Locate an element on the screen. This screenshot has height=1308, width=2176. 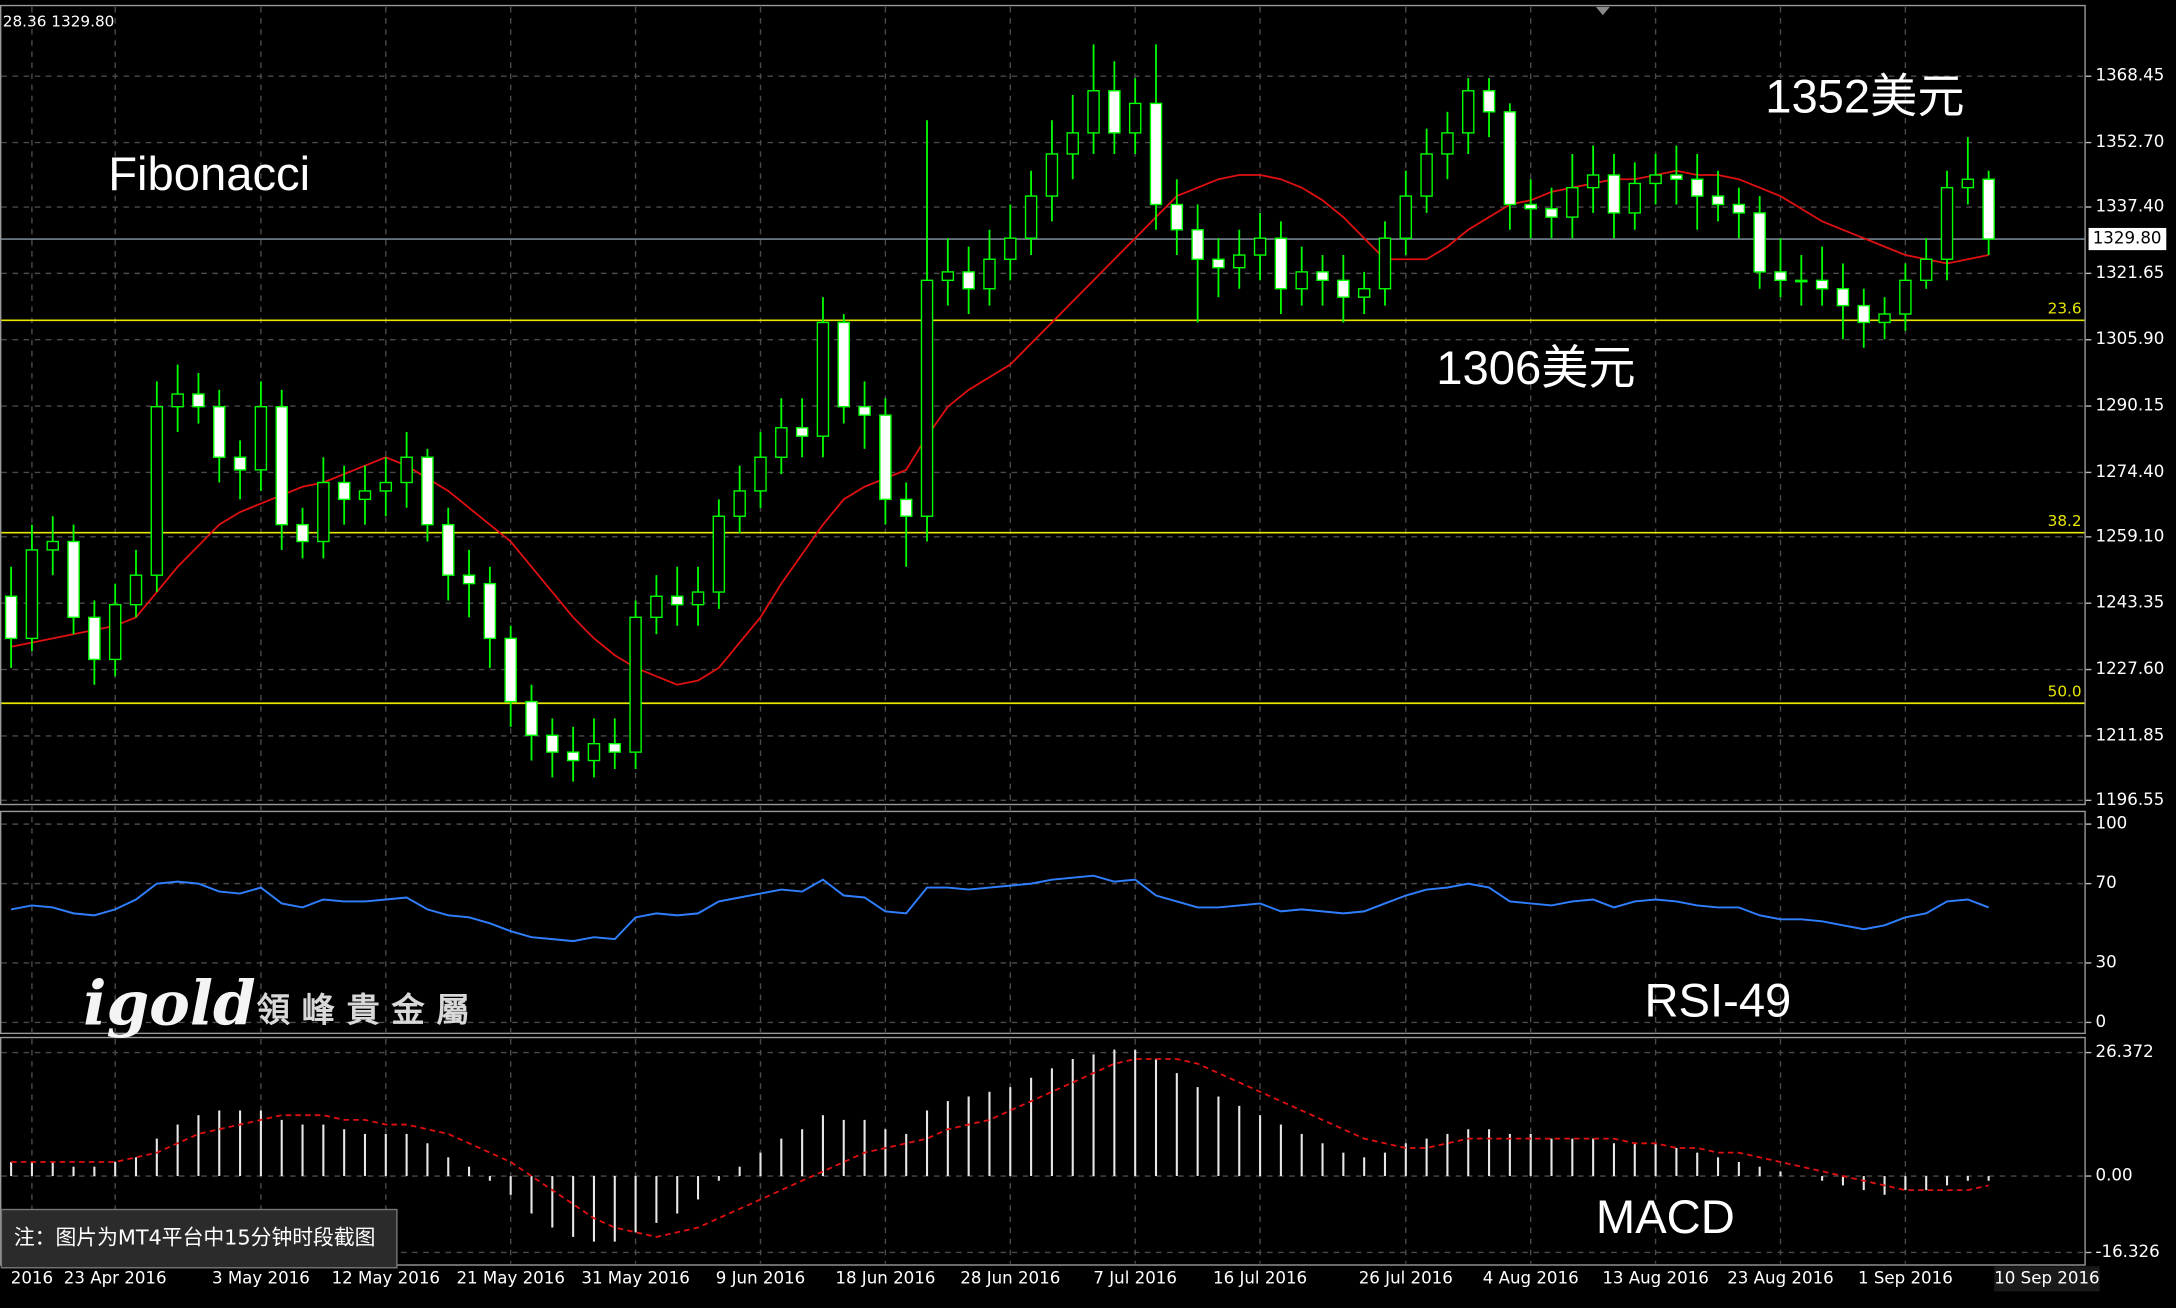
footnote-box is located at coordinates (199, 1238).